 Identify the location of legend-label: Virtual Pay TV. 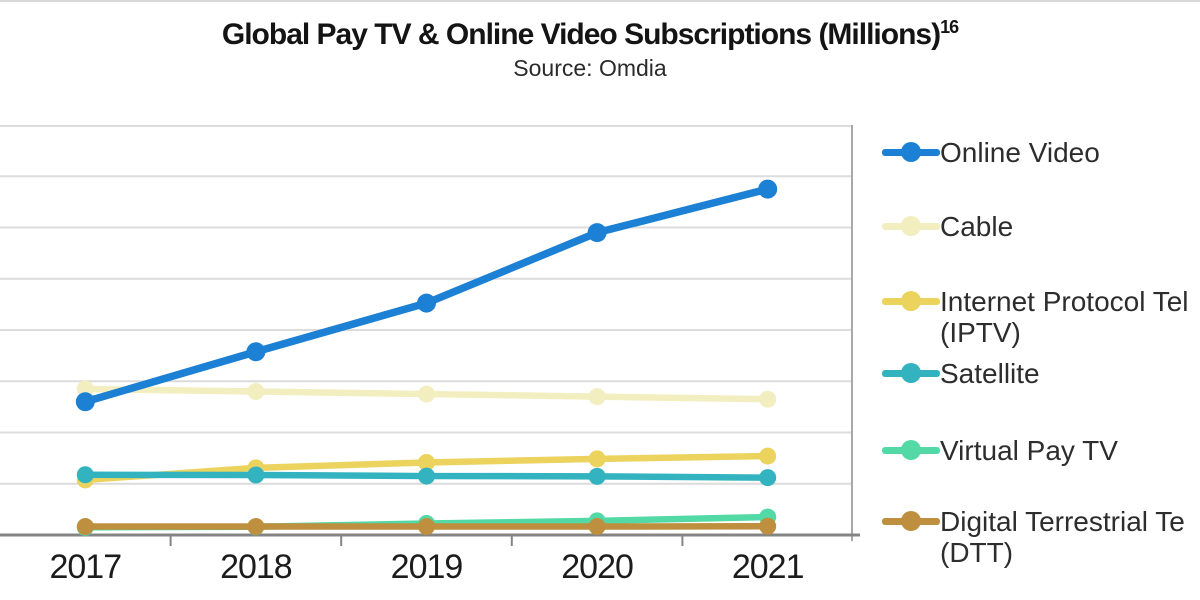
(1029, 450).